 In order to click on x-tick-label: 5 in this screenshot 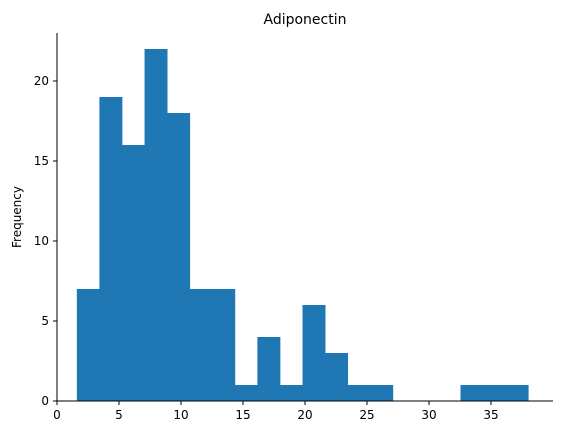, I will do `click(119, 415)`.